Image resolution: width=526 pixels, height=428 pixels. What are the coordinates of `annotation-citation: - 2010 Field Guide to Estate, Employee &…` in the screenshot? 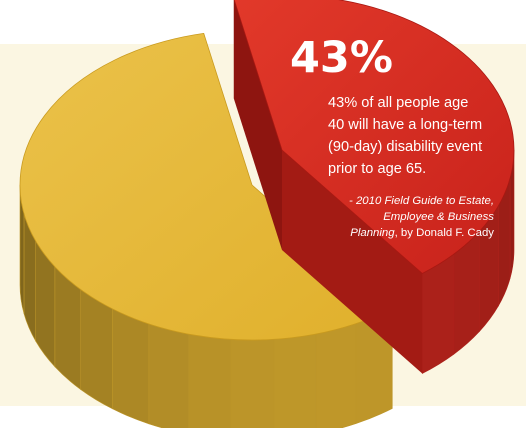 It's located at (421, 217).